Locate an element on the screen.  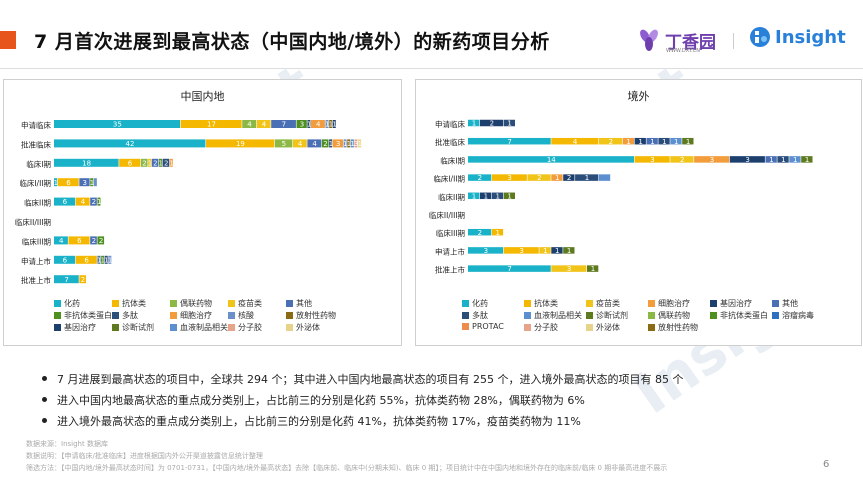
legend-label: PROTAC is located at coordinates (488, 326).